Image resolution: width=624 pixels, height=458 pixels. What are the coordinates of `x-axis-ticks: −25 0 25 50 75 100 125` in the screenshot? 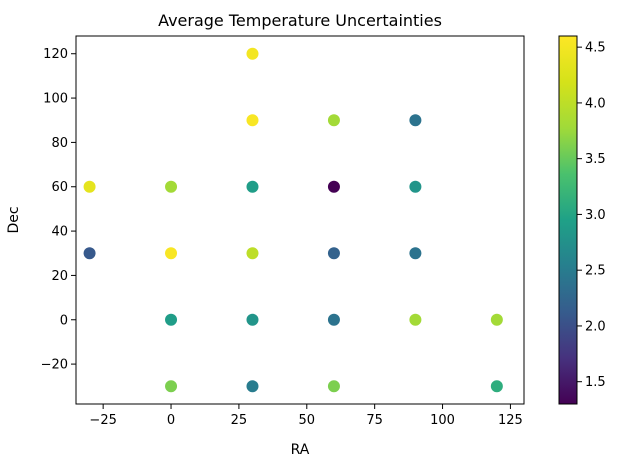 It's located at (306, 416).